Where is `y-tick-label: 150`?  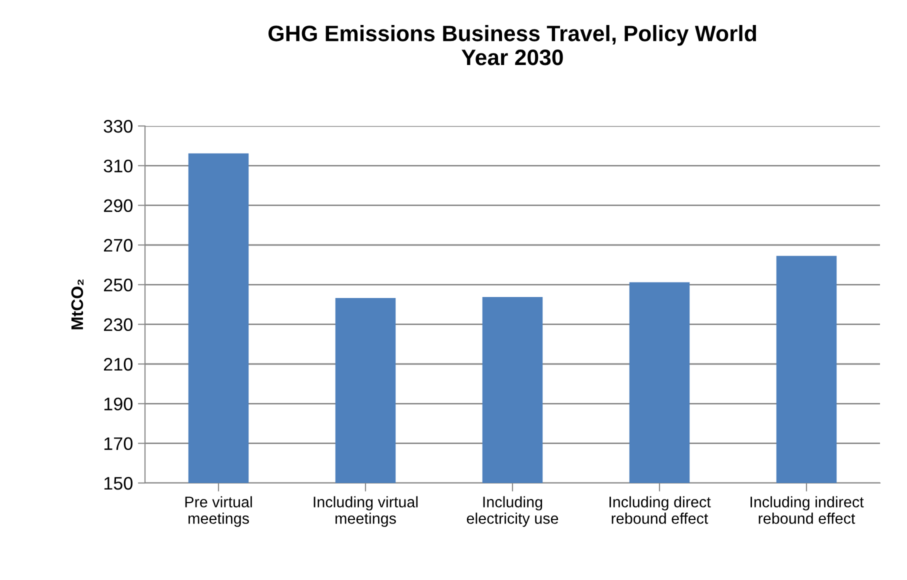
y-tick-label: 150 is located at coordinates (118, 483).